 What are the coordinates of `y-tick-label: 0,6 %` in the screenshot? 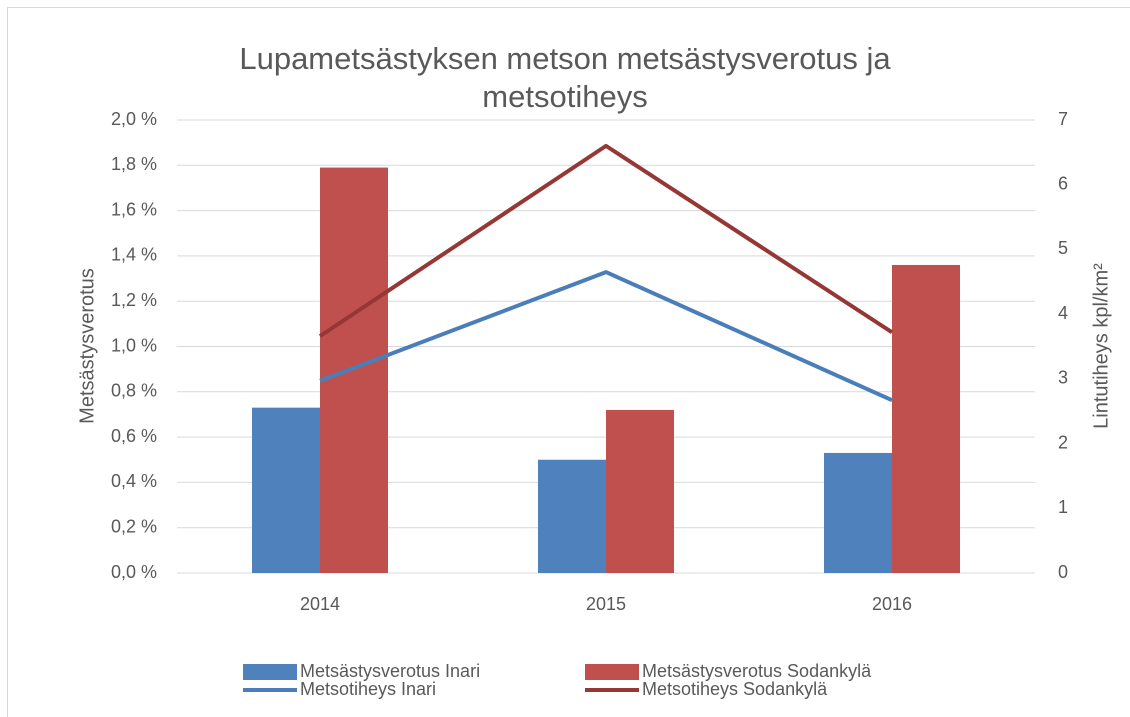 It's located at (134, 436).